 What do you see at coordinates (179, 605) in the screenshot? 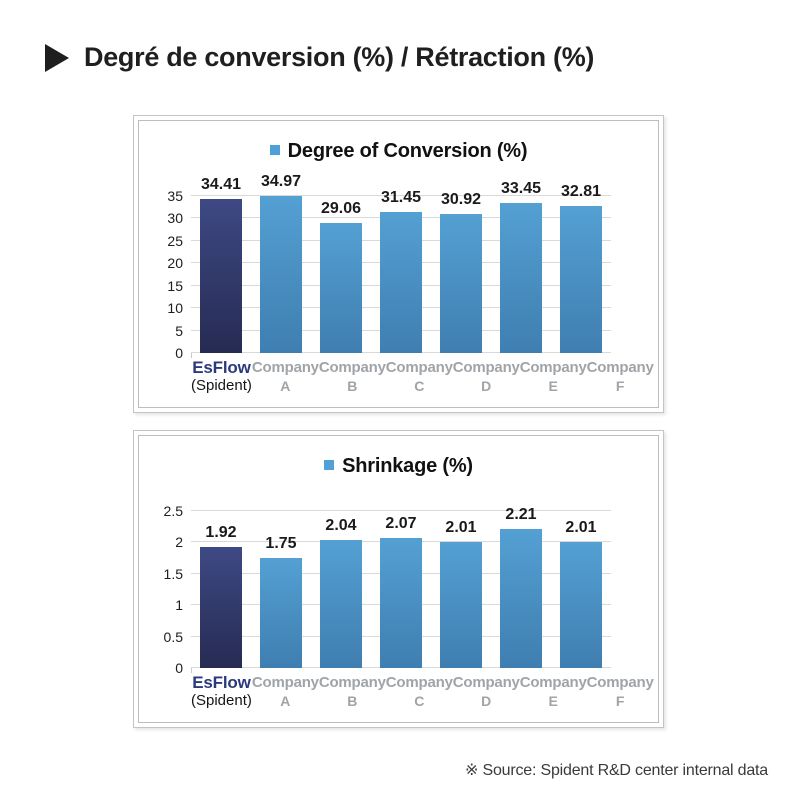
I see `y-axis-tick-label: 1` at bounding box center [179, 605].